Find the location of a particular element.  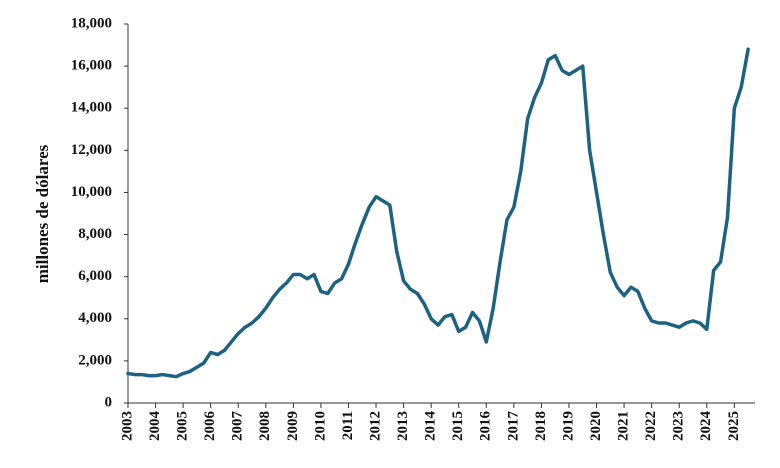

x-tick-label: 2012 is located at coordinates (375, 426).